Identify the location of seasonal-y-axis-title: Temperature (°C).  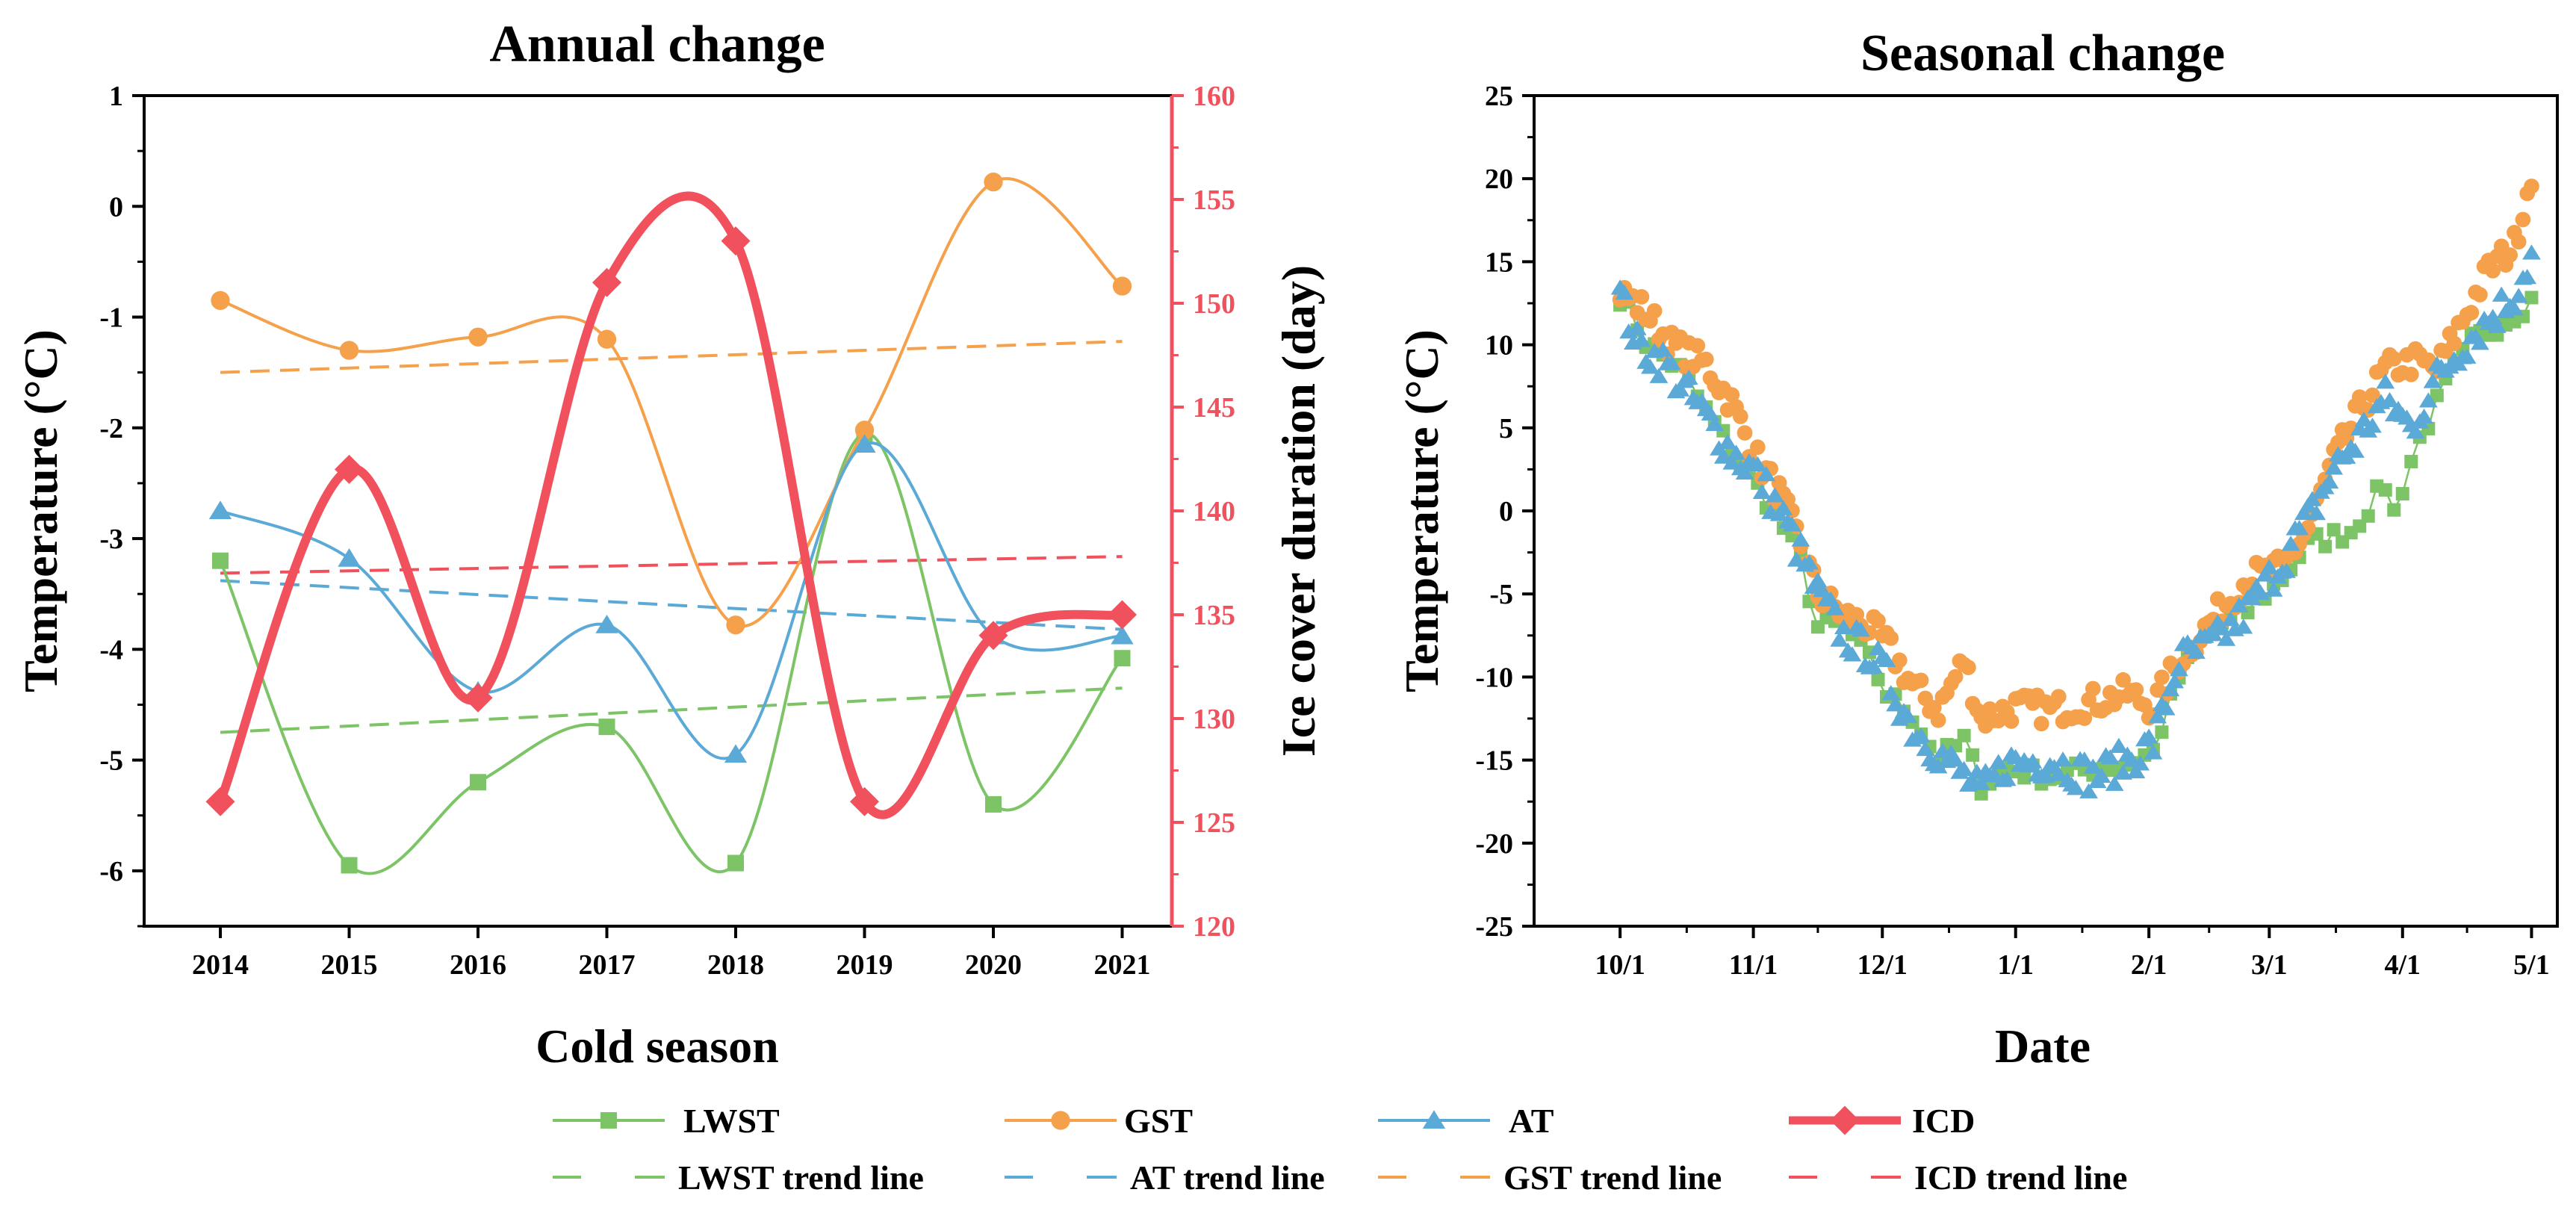
(1421, 510).